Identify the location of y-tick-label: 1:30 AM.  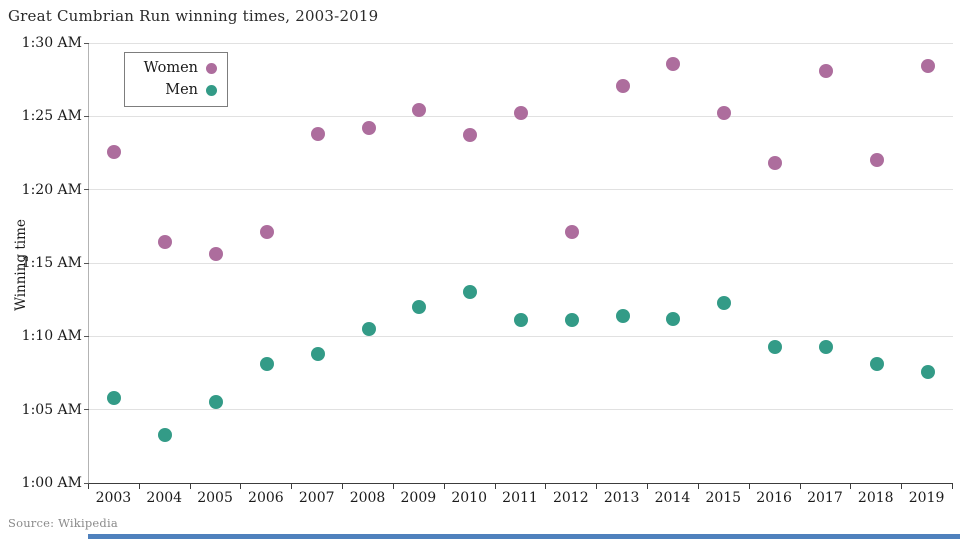
(51, 43).